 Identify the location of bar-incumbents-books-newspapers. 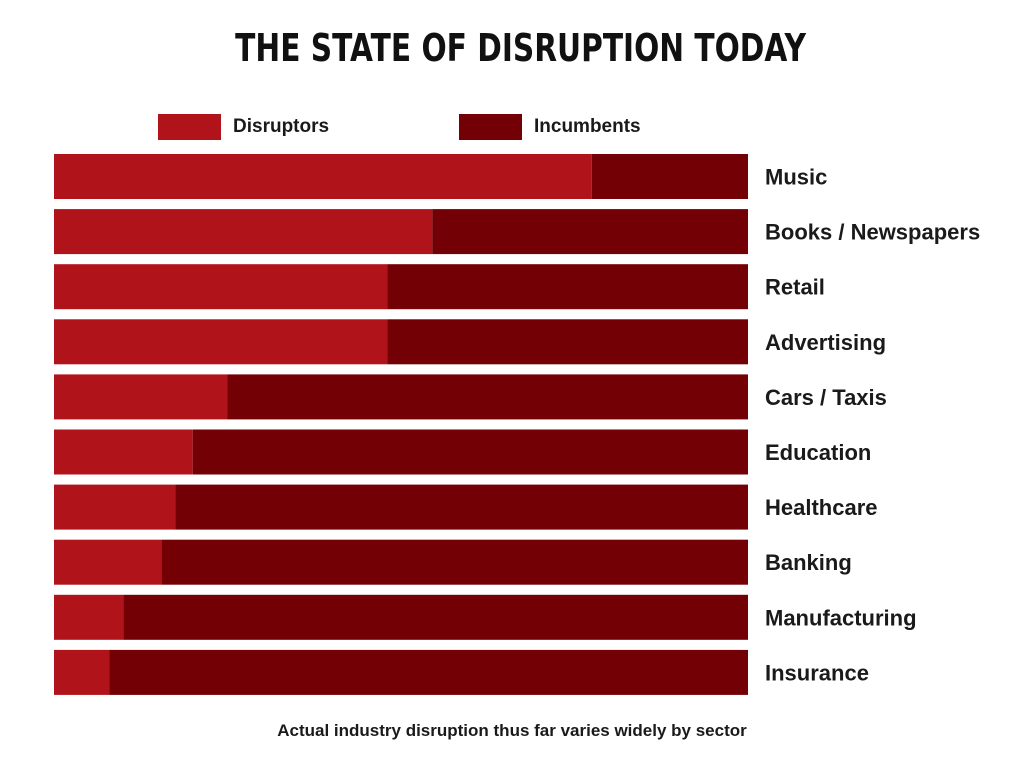
(590, 232).